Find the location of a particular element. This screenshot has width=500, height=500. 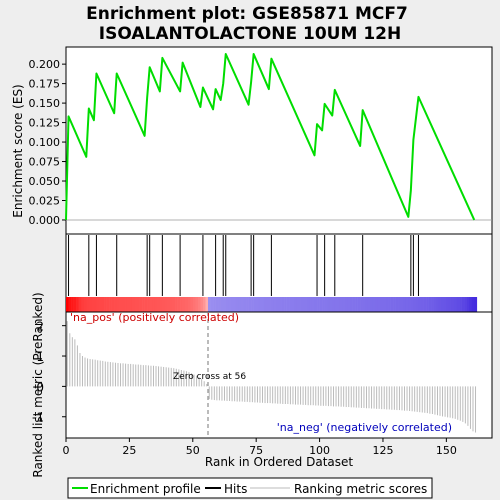

x-tick-label: 50 is located at coordinates (193, 450).